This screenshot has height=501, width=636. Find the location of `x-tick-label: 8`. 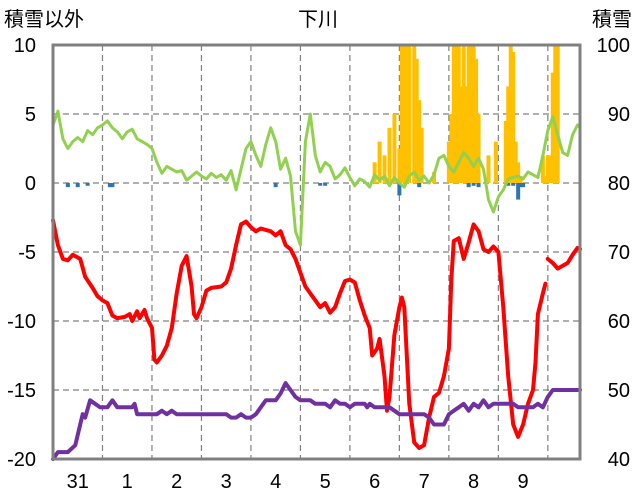

x-tick-label: 8 is located at coordinates (473, 482).